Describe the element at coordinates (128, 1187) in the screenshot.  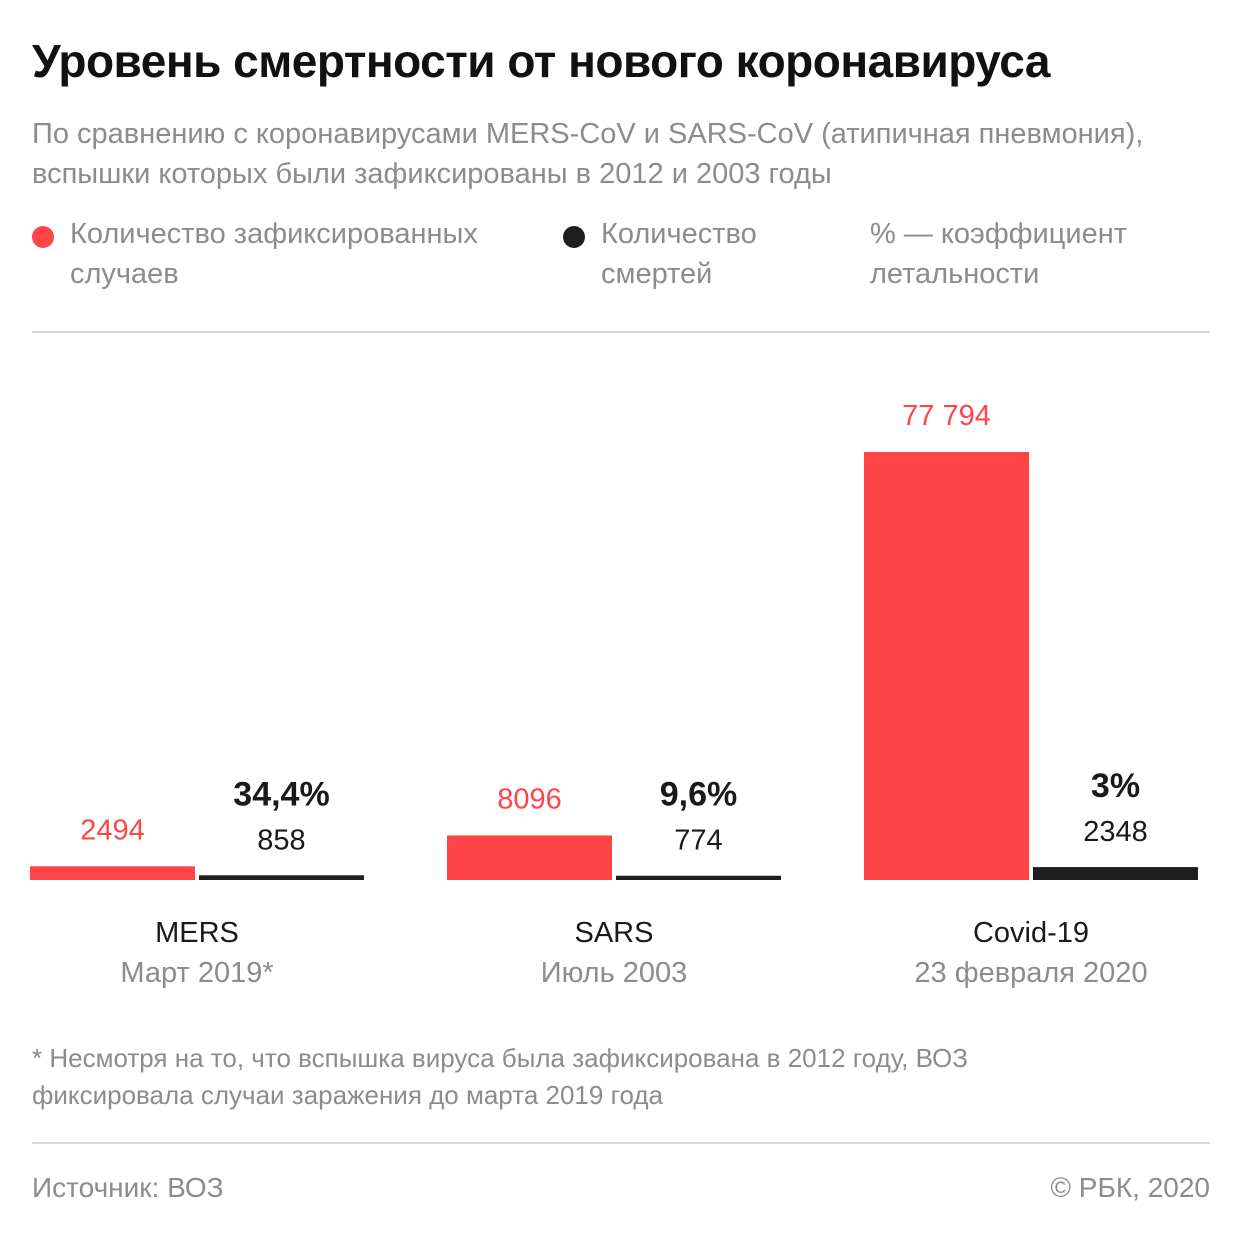
I see `source-label: Источник: ВОЗ` at that location.